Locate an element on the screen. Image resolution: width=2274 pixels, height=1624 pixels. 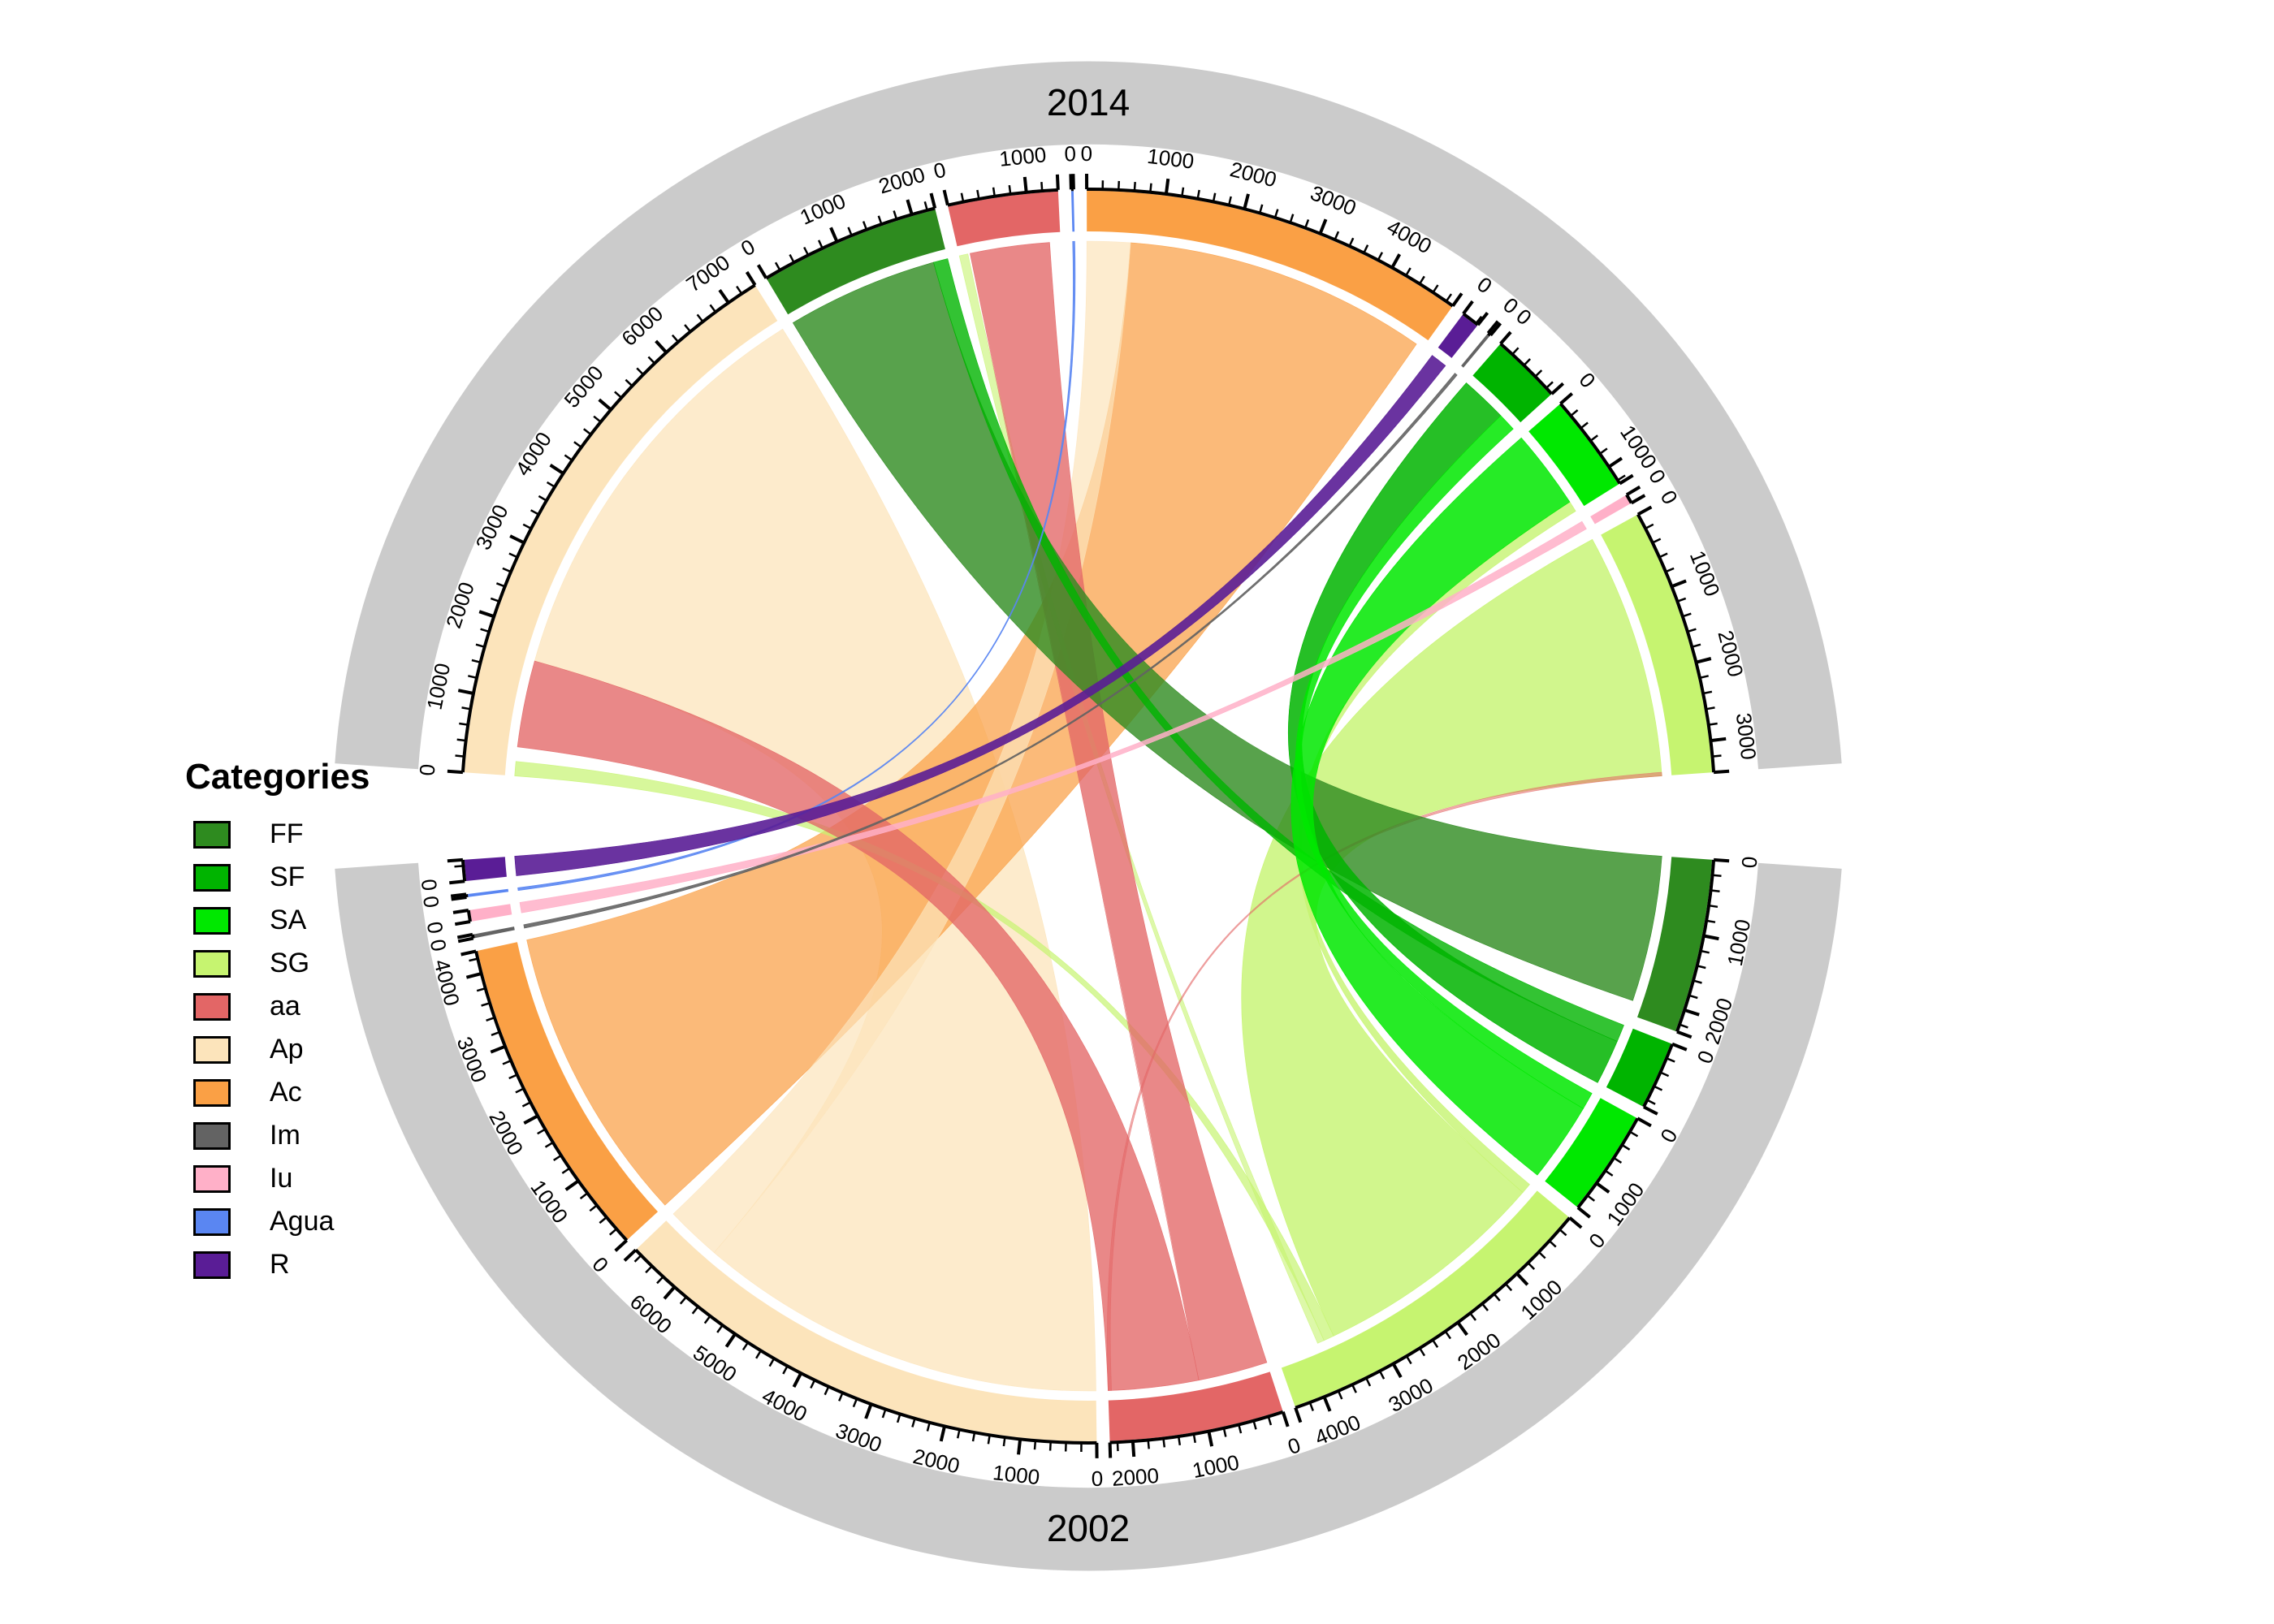
legend-swatch-R is located at coordinates (212, 1264).